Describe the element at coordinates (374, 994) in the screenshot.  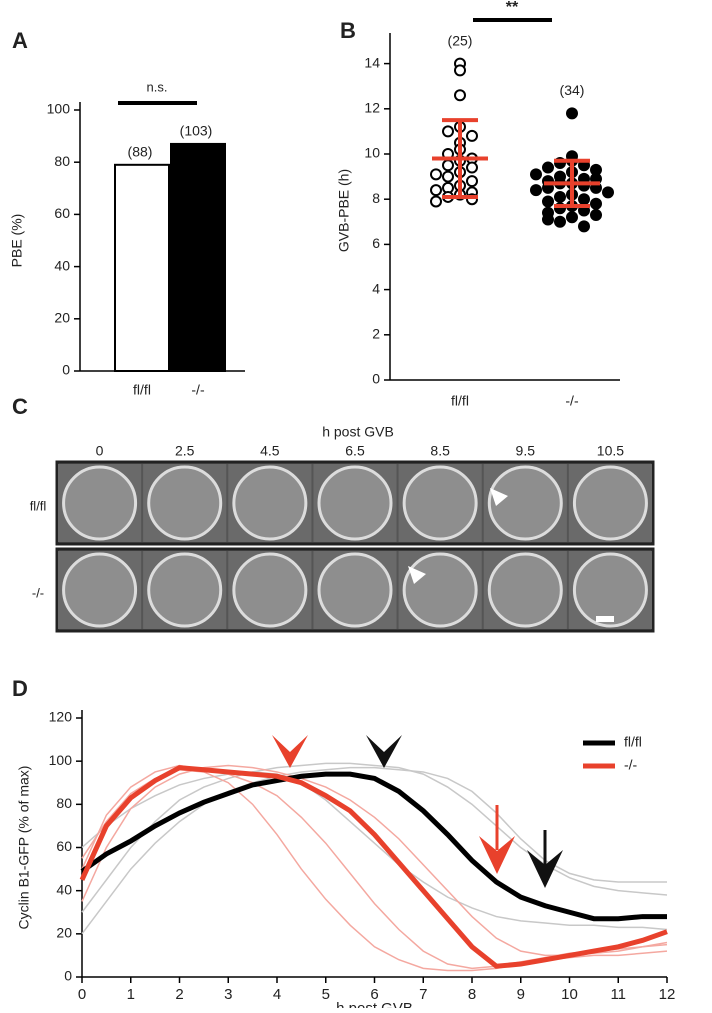
I see `x-tick-label: 6` at that location.